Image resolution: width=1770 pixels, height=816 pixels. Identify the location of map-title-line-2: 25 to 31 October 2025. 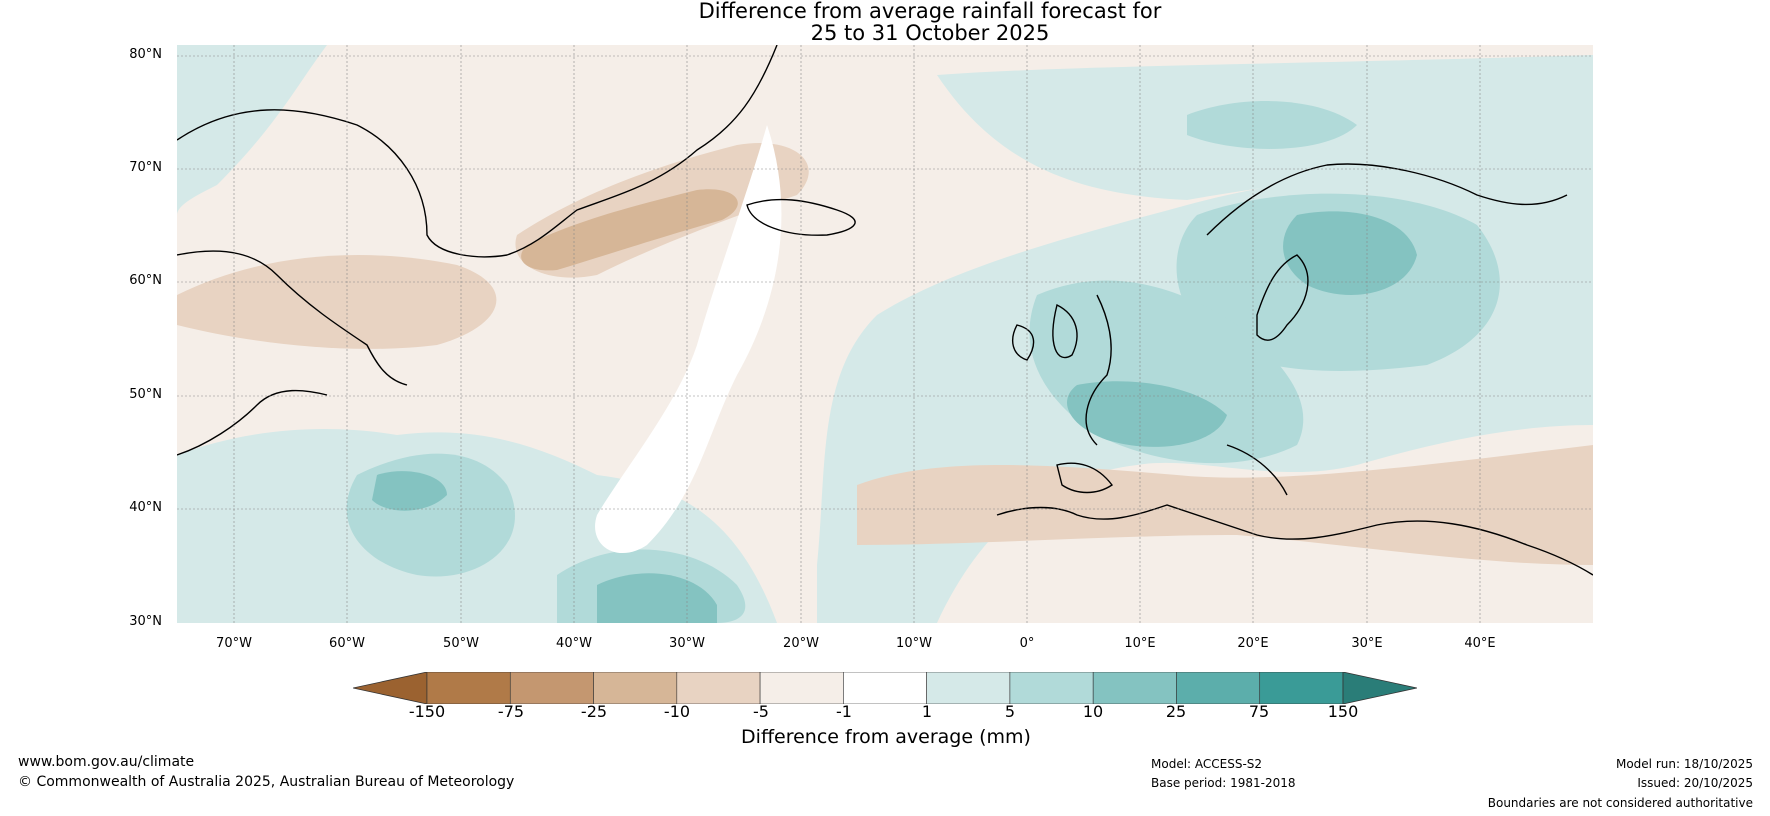
(930, 33).